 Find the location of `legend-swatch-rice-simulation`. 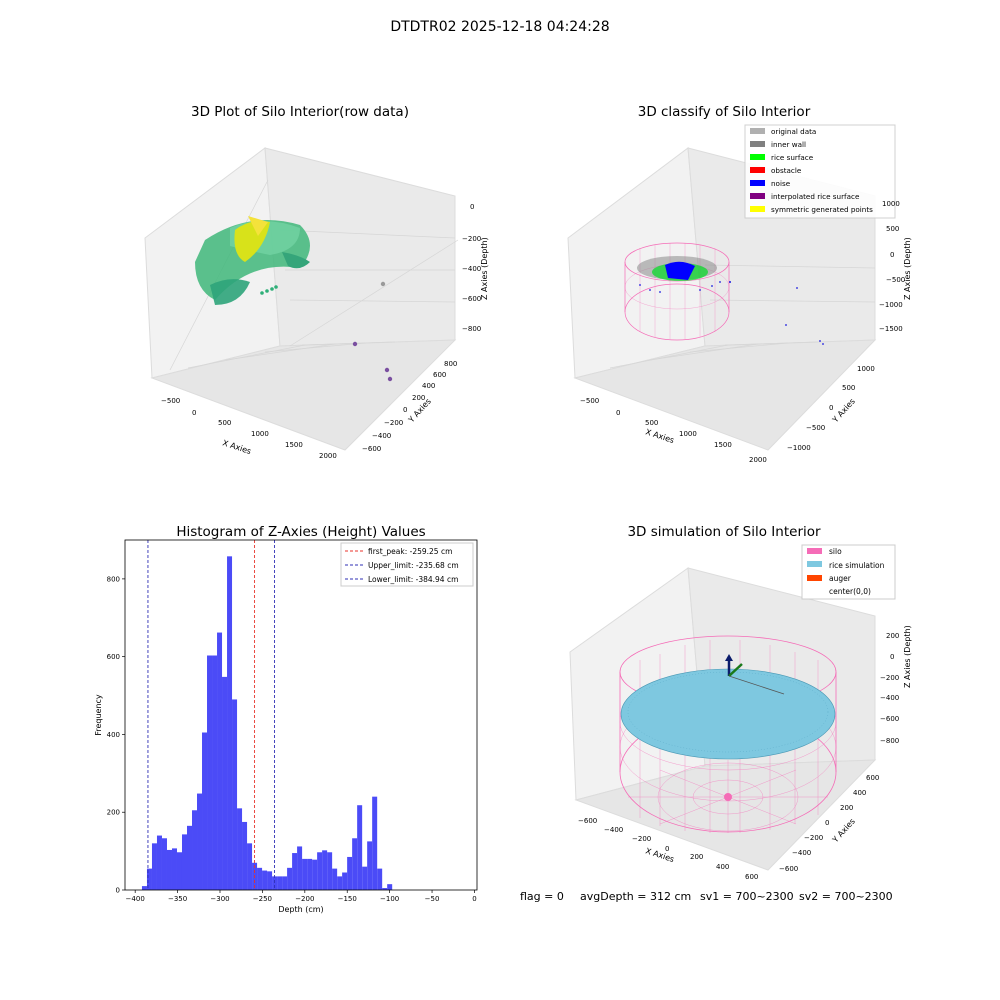

legend-swatch-rice-simulation is located at coordinates (814, 564).